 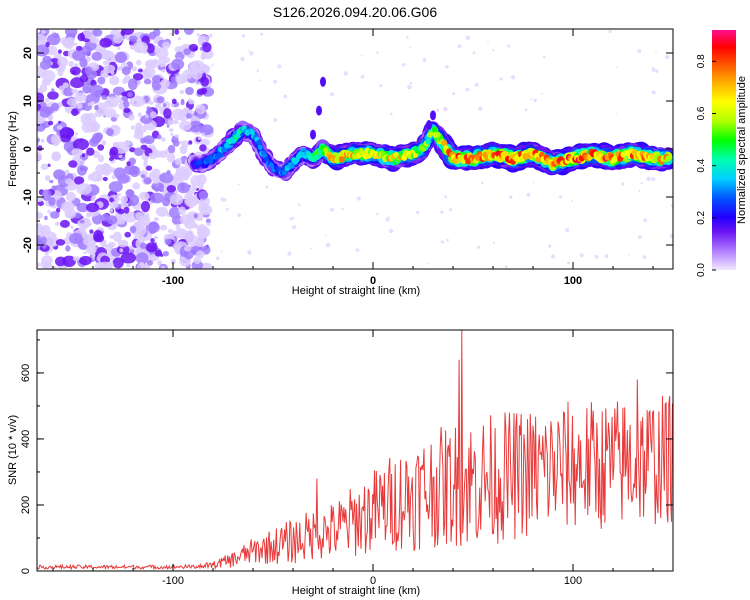 I want to click on spec-xtick-label: -100, so click(x=173, y=281).